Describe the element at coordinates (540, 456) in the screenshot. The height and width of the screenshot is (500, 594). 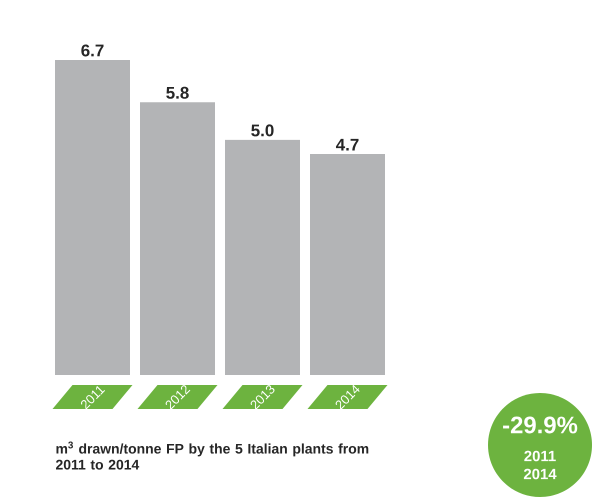
I see `text: 2011` at that location.